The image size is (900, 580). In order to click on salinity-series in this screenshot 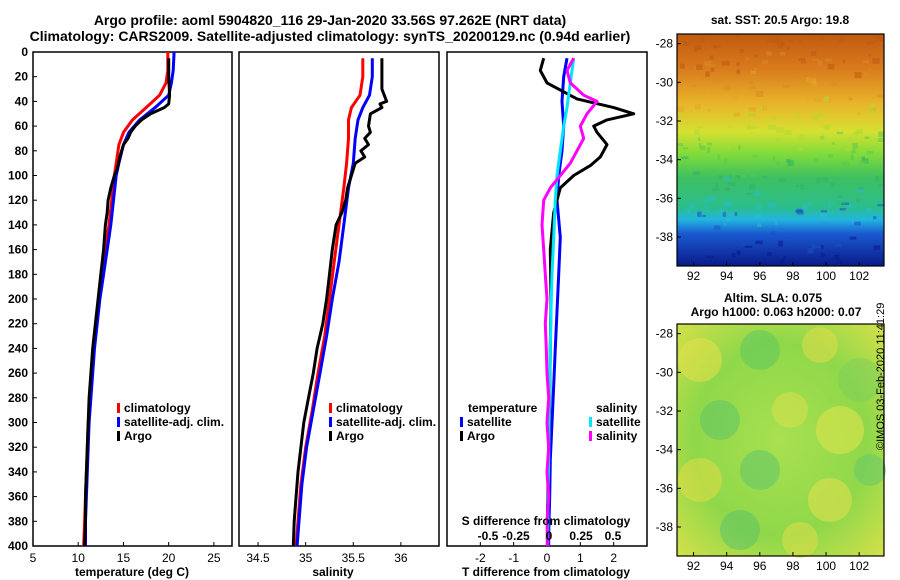, I will do `click(340, 302)`.